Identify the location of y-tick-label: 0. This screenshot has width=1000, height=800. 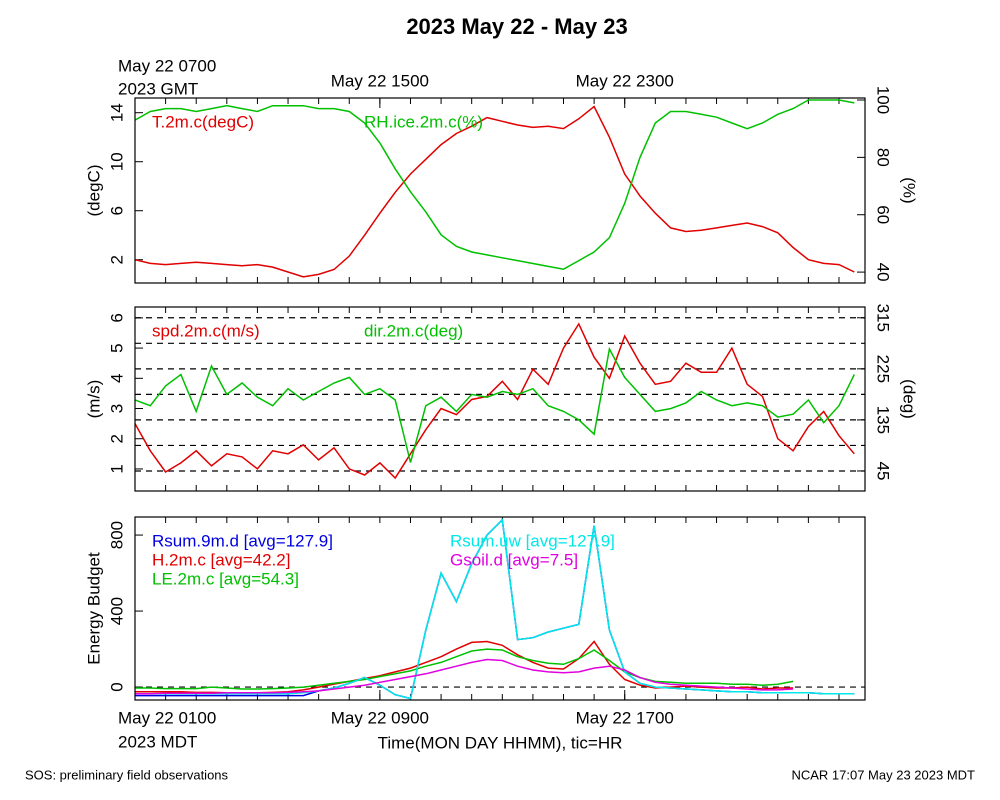
(116, 686).